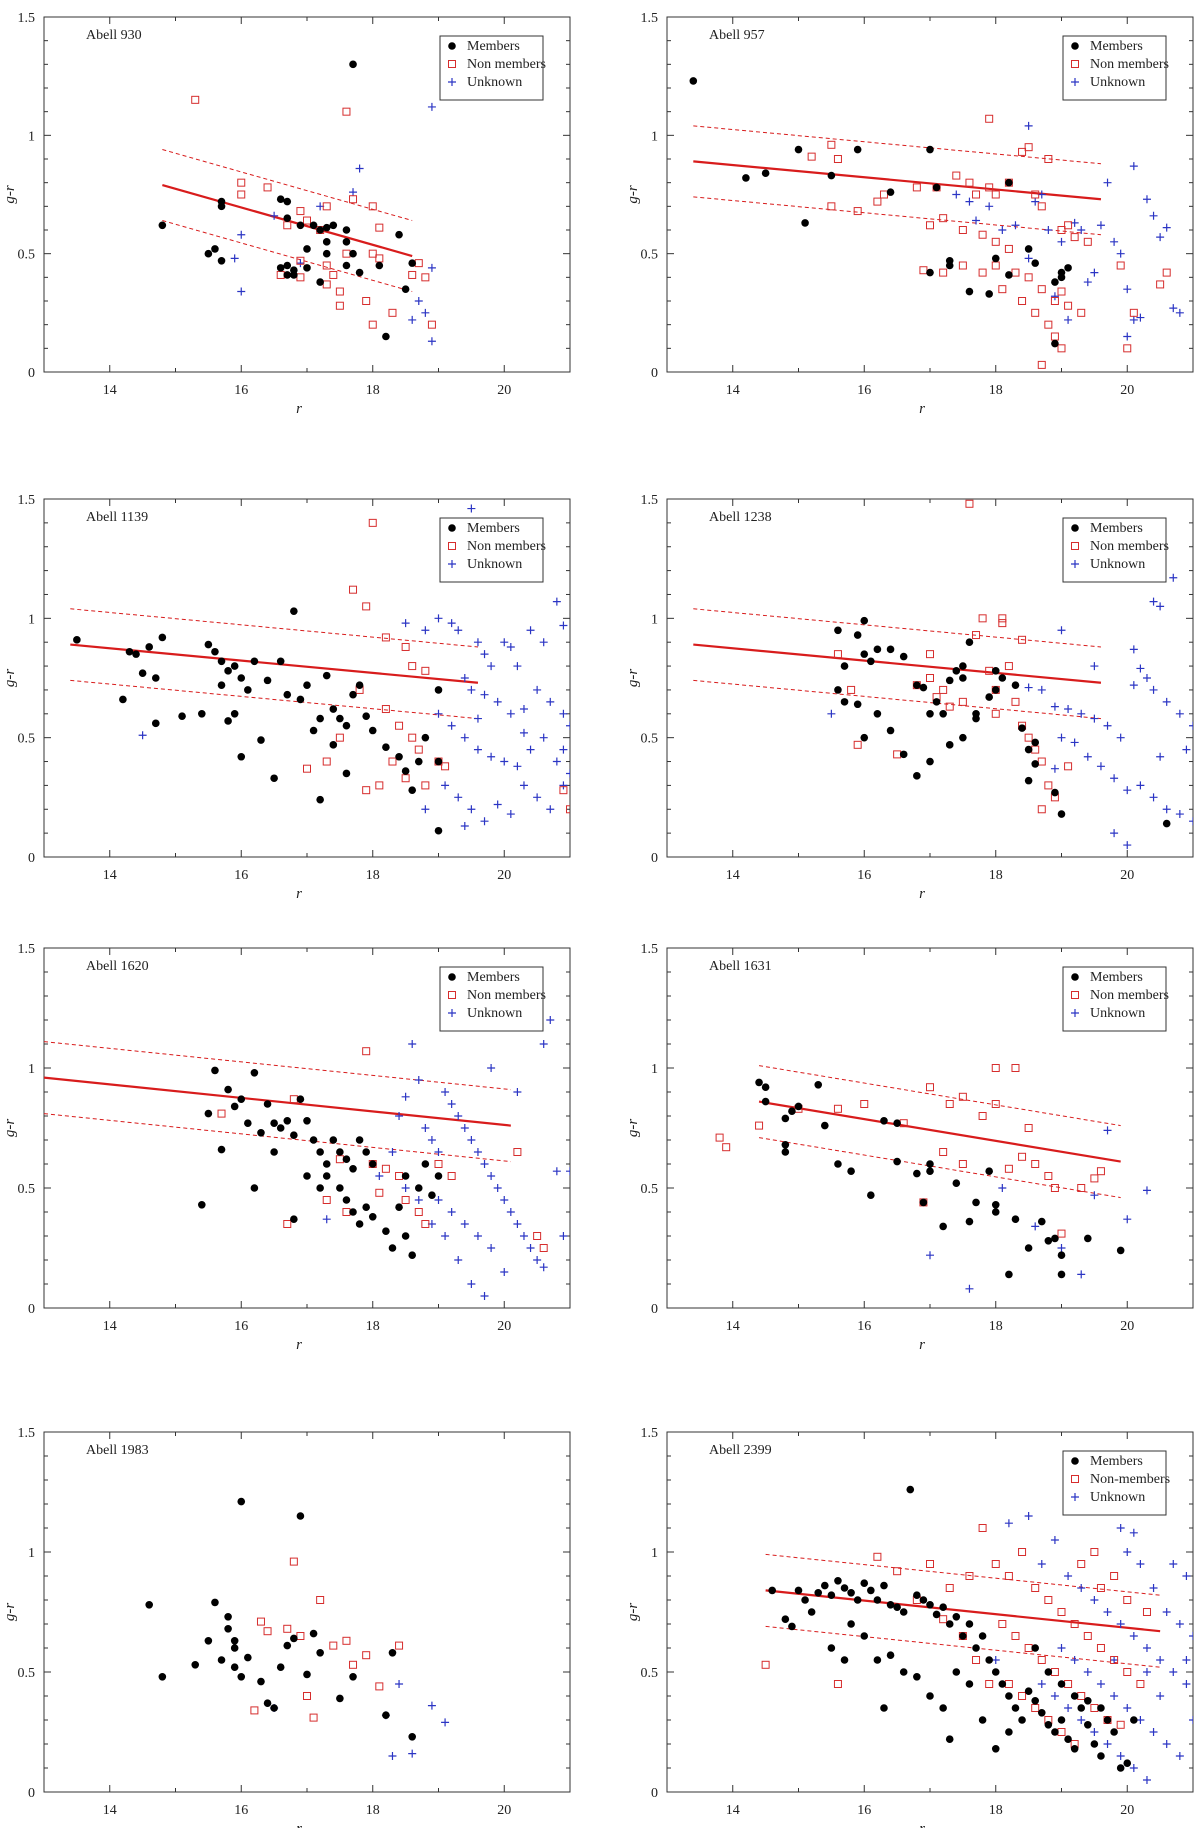 The height and width of the screenshot is (1828, 1200). What do you see at coordinates (117, 517) in the screenshot?
I see `panel-title: Abell 1139` at bounding box center [117, 517].